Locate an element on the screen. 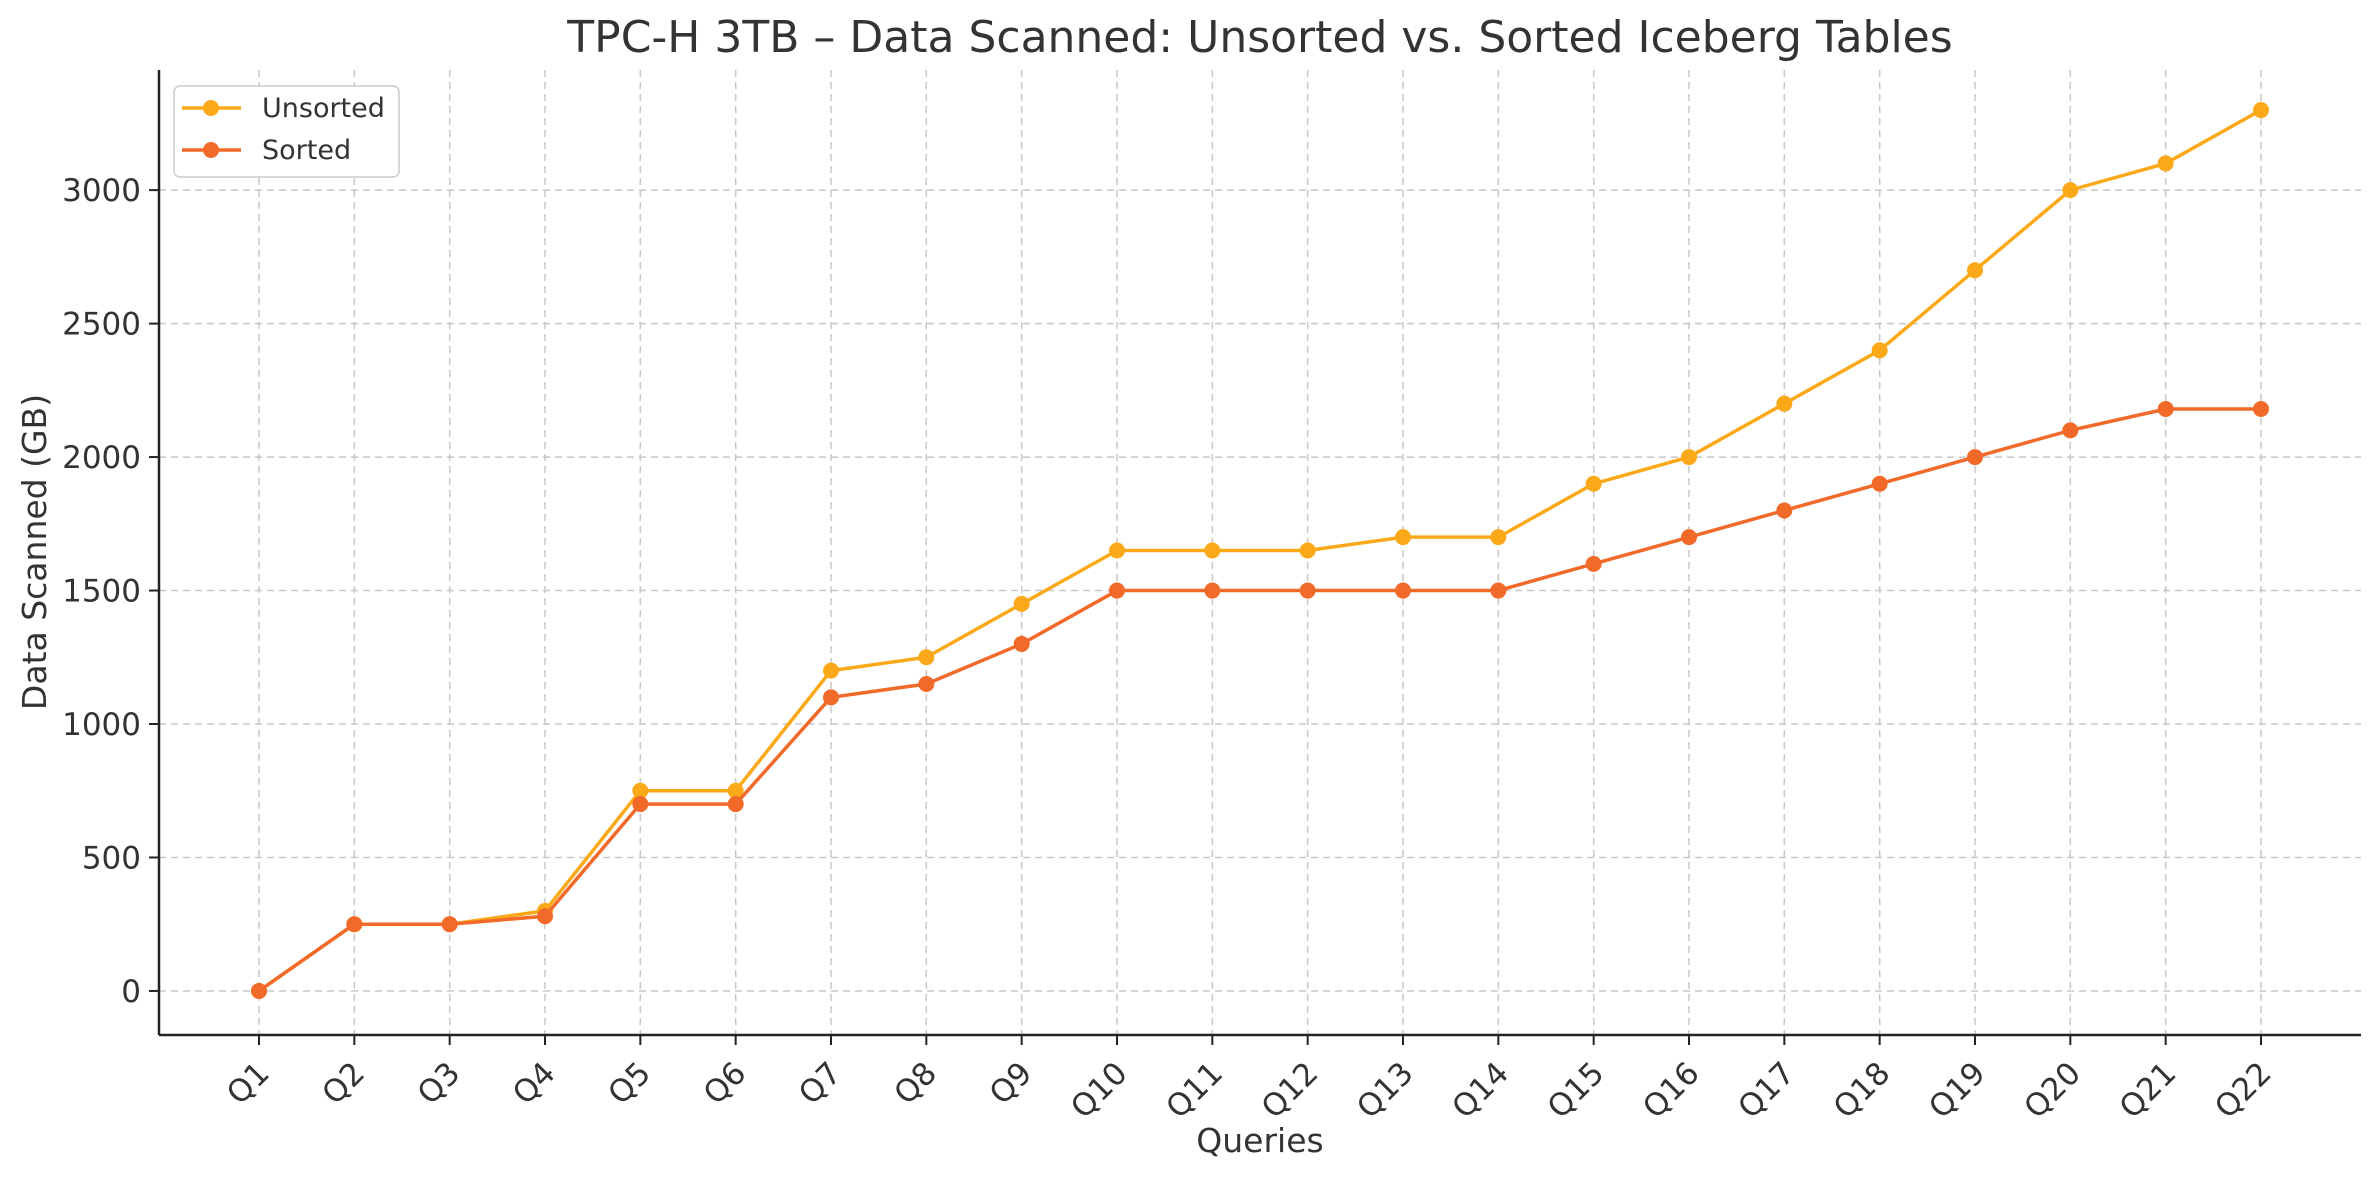 The image size is (2379, 1180). y-tick-label: 1500 is located at coordinates (101, 592).